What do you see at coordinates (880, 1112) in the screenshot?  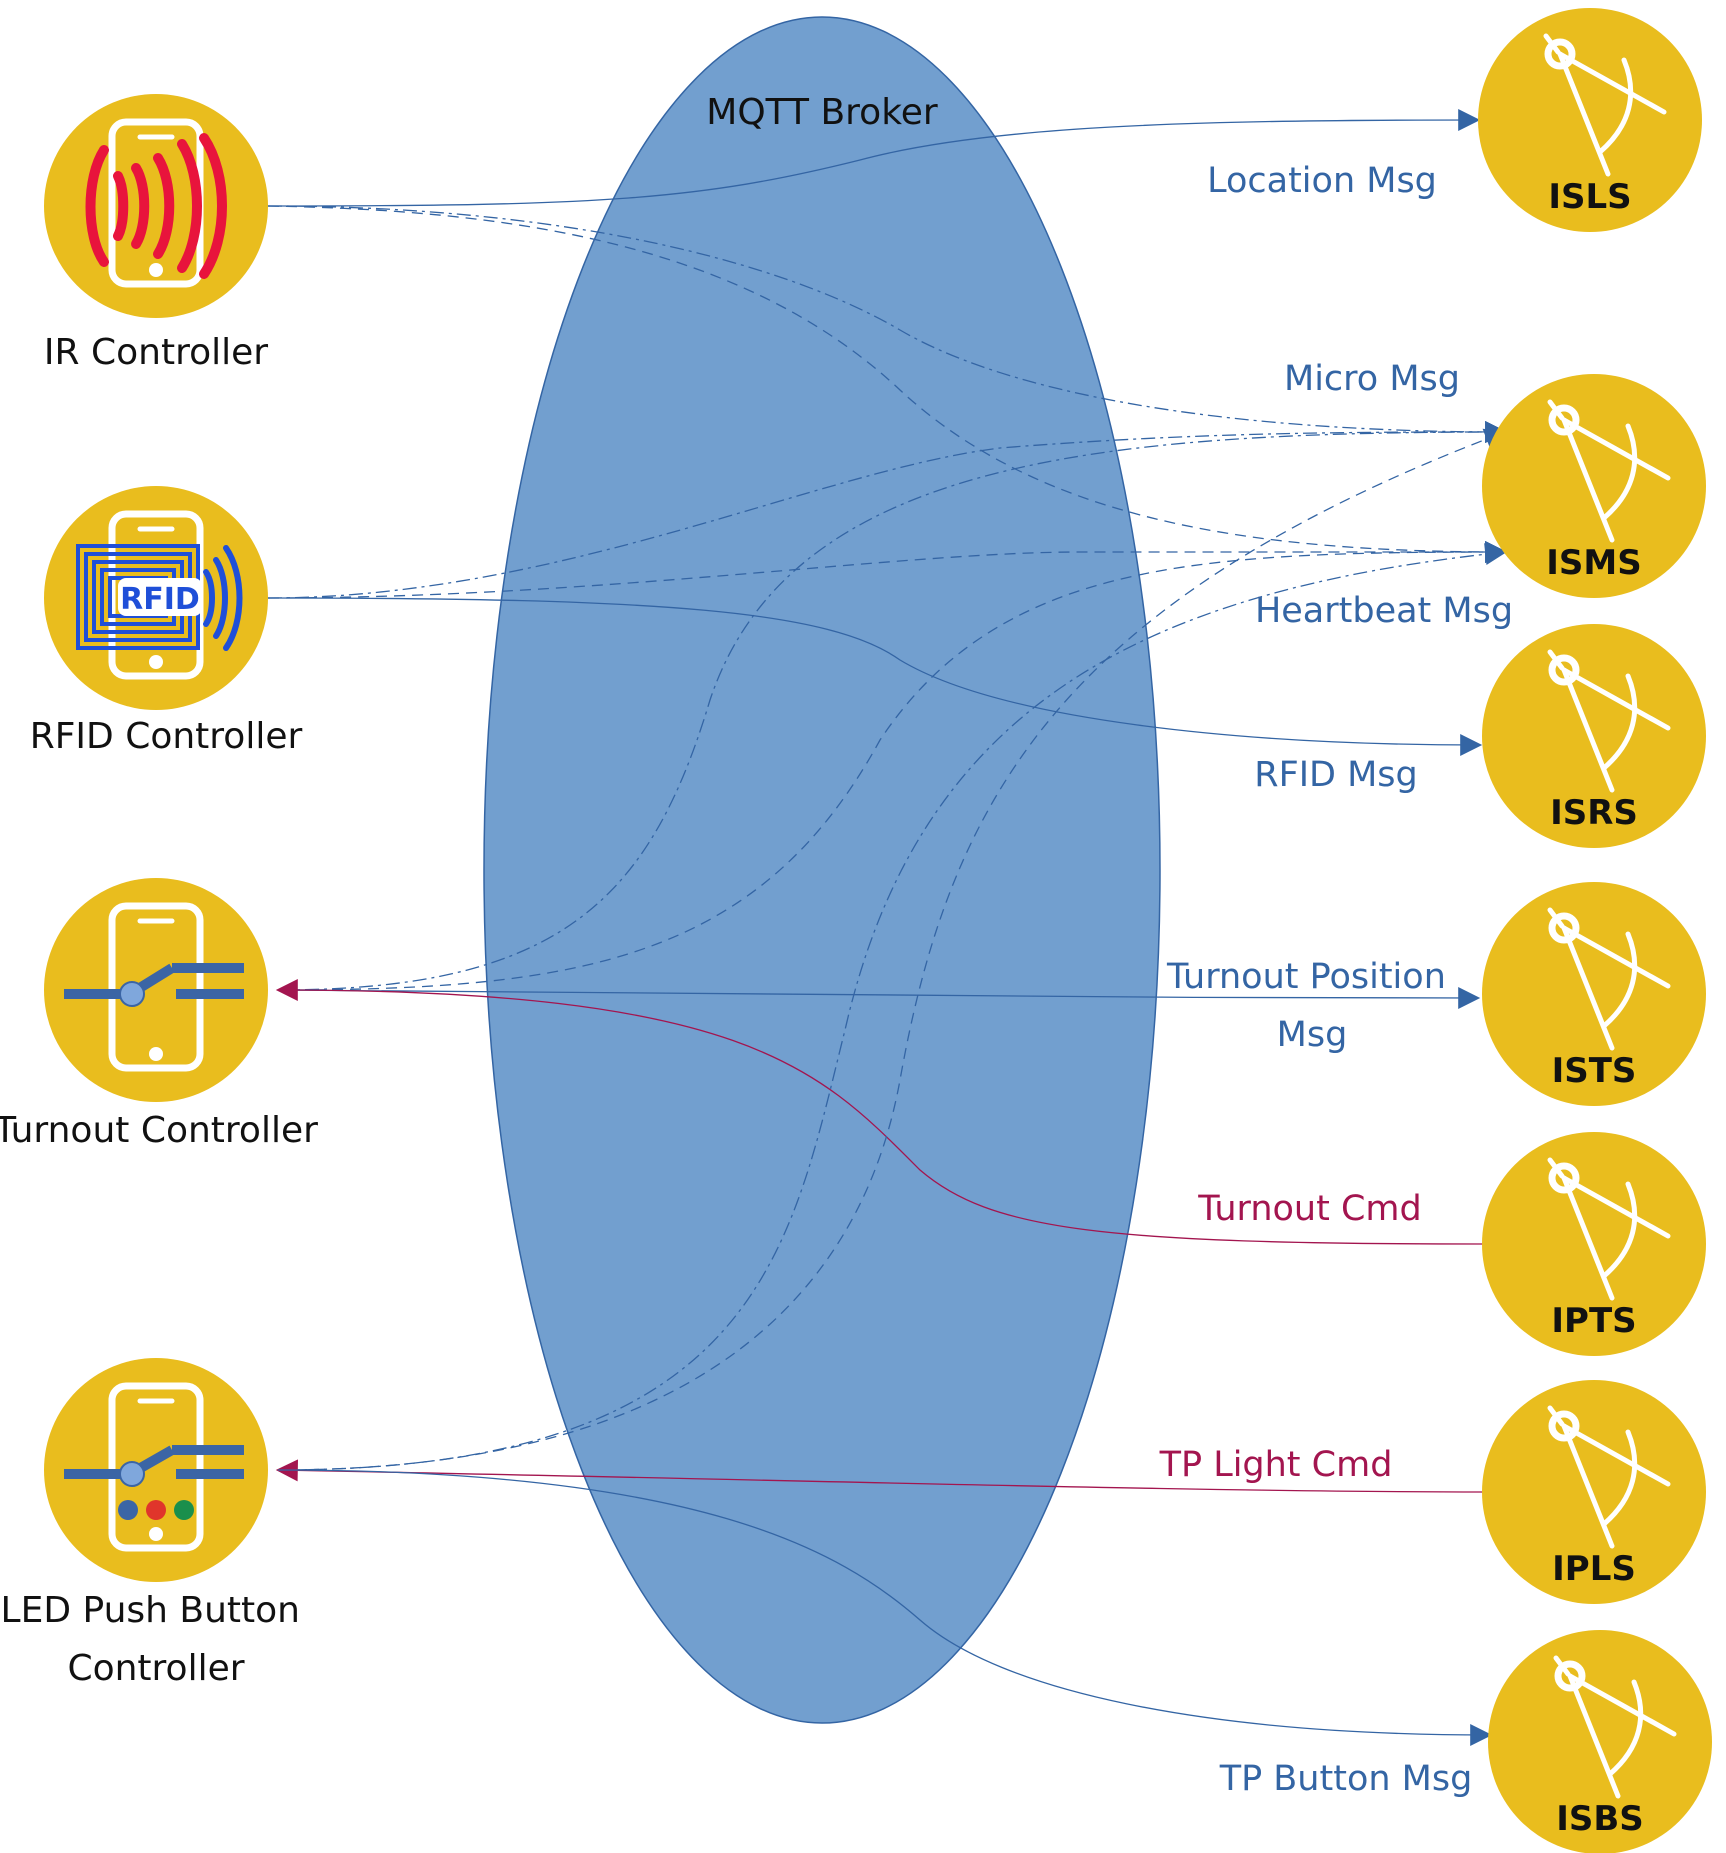 I see `edge-ipts-turnout-cmd` at bounding box center [880, 1112].